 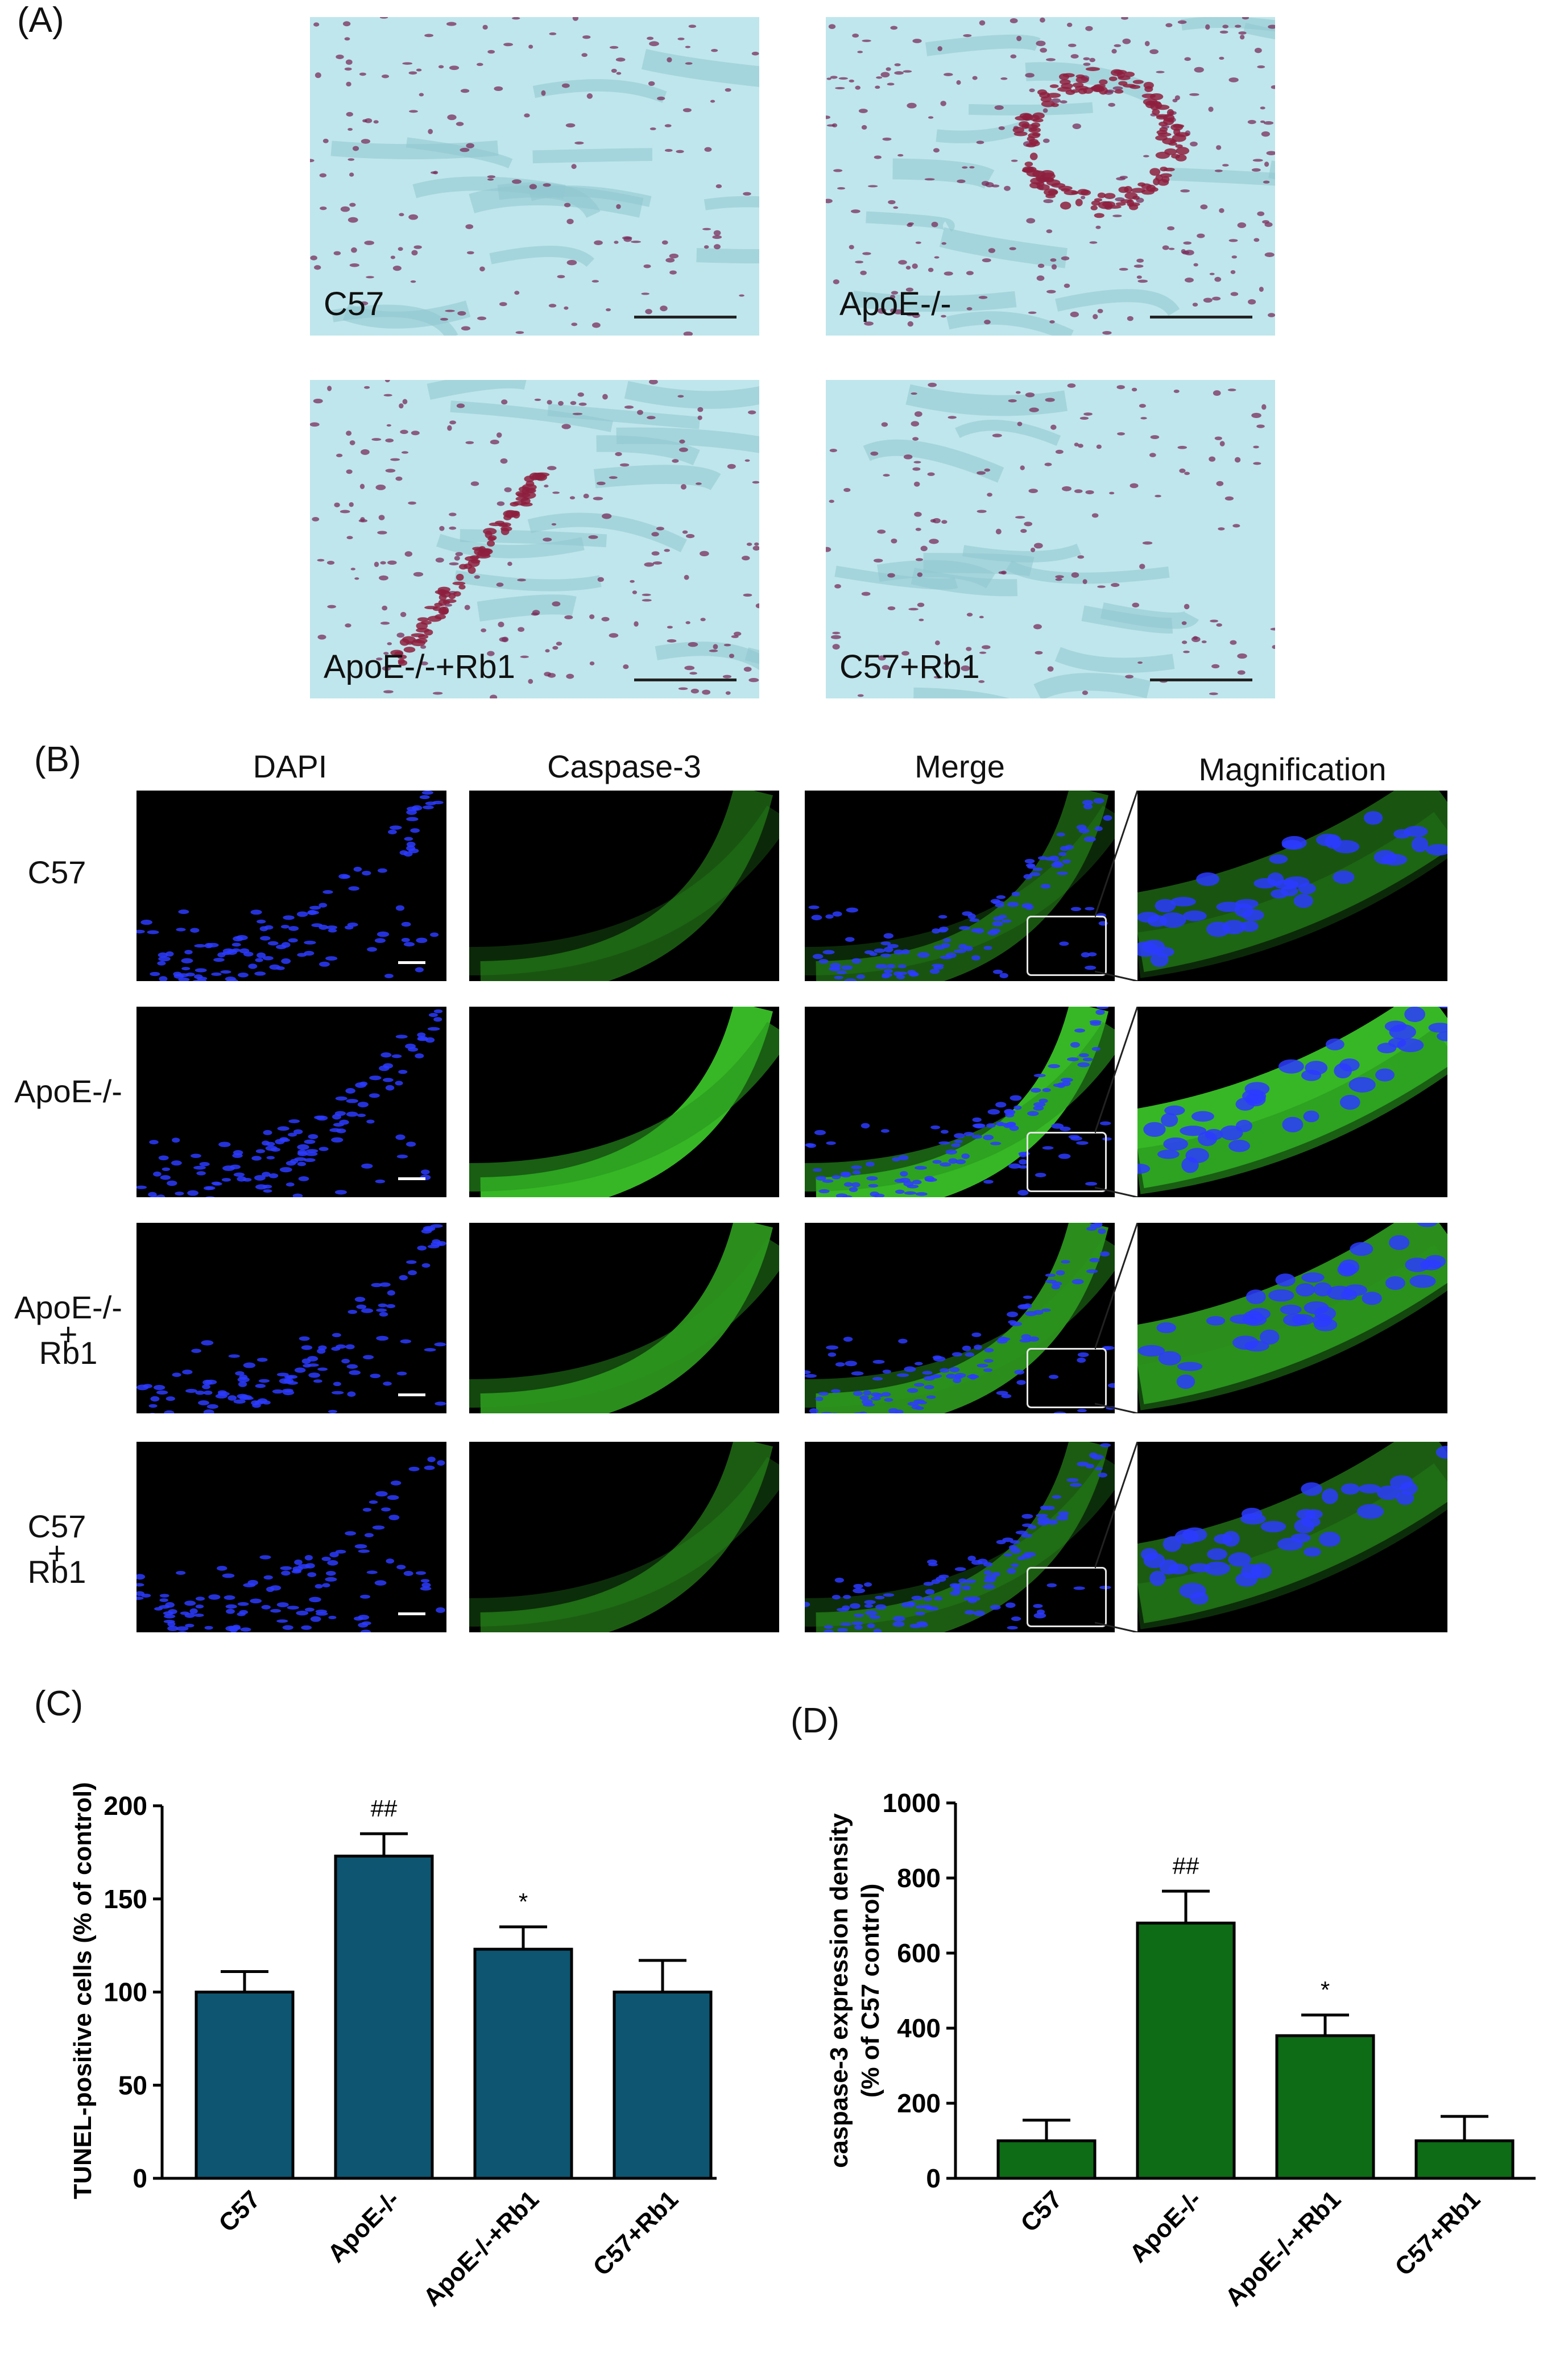 What do you see at coordinates (290, 766) in the screenshot?
I see `column-header-dapi: DAPI` at bounding box center [290, 766].